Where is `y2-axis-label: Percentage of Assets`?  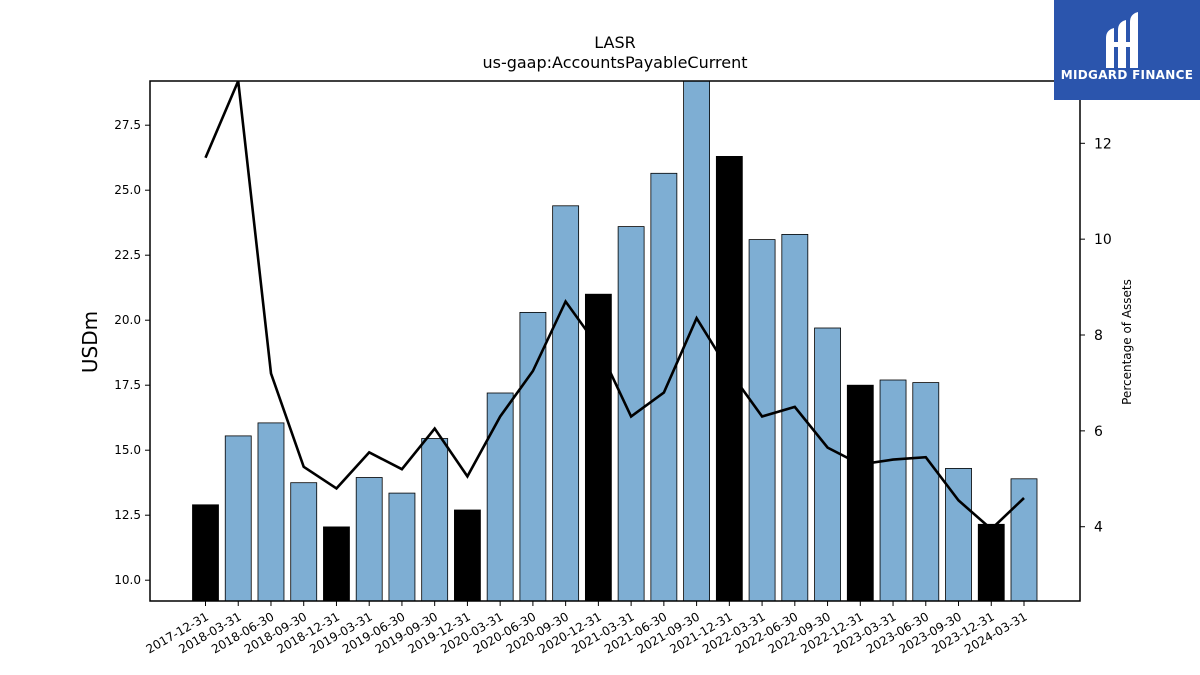 y2-axis-label: Percentage of Assets is located at coordinates (1127, 342).